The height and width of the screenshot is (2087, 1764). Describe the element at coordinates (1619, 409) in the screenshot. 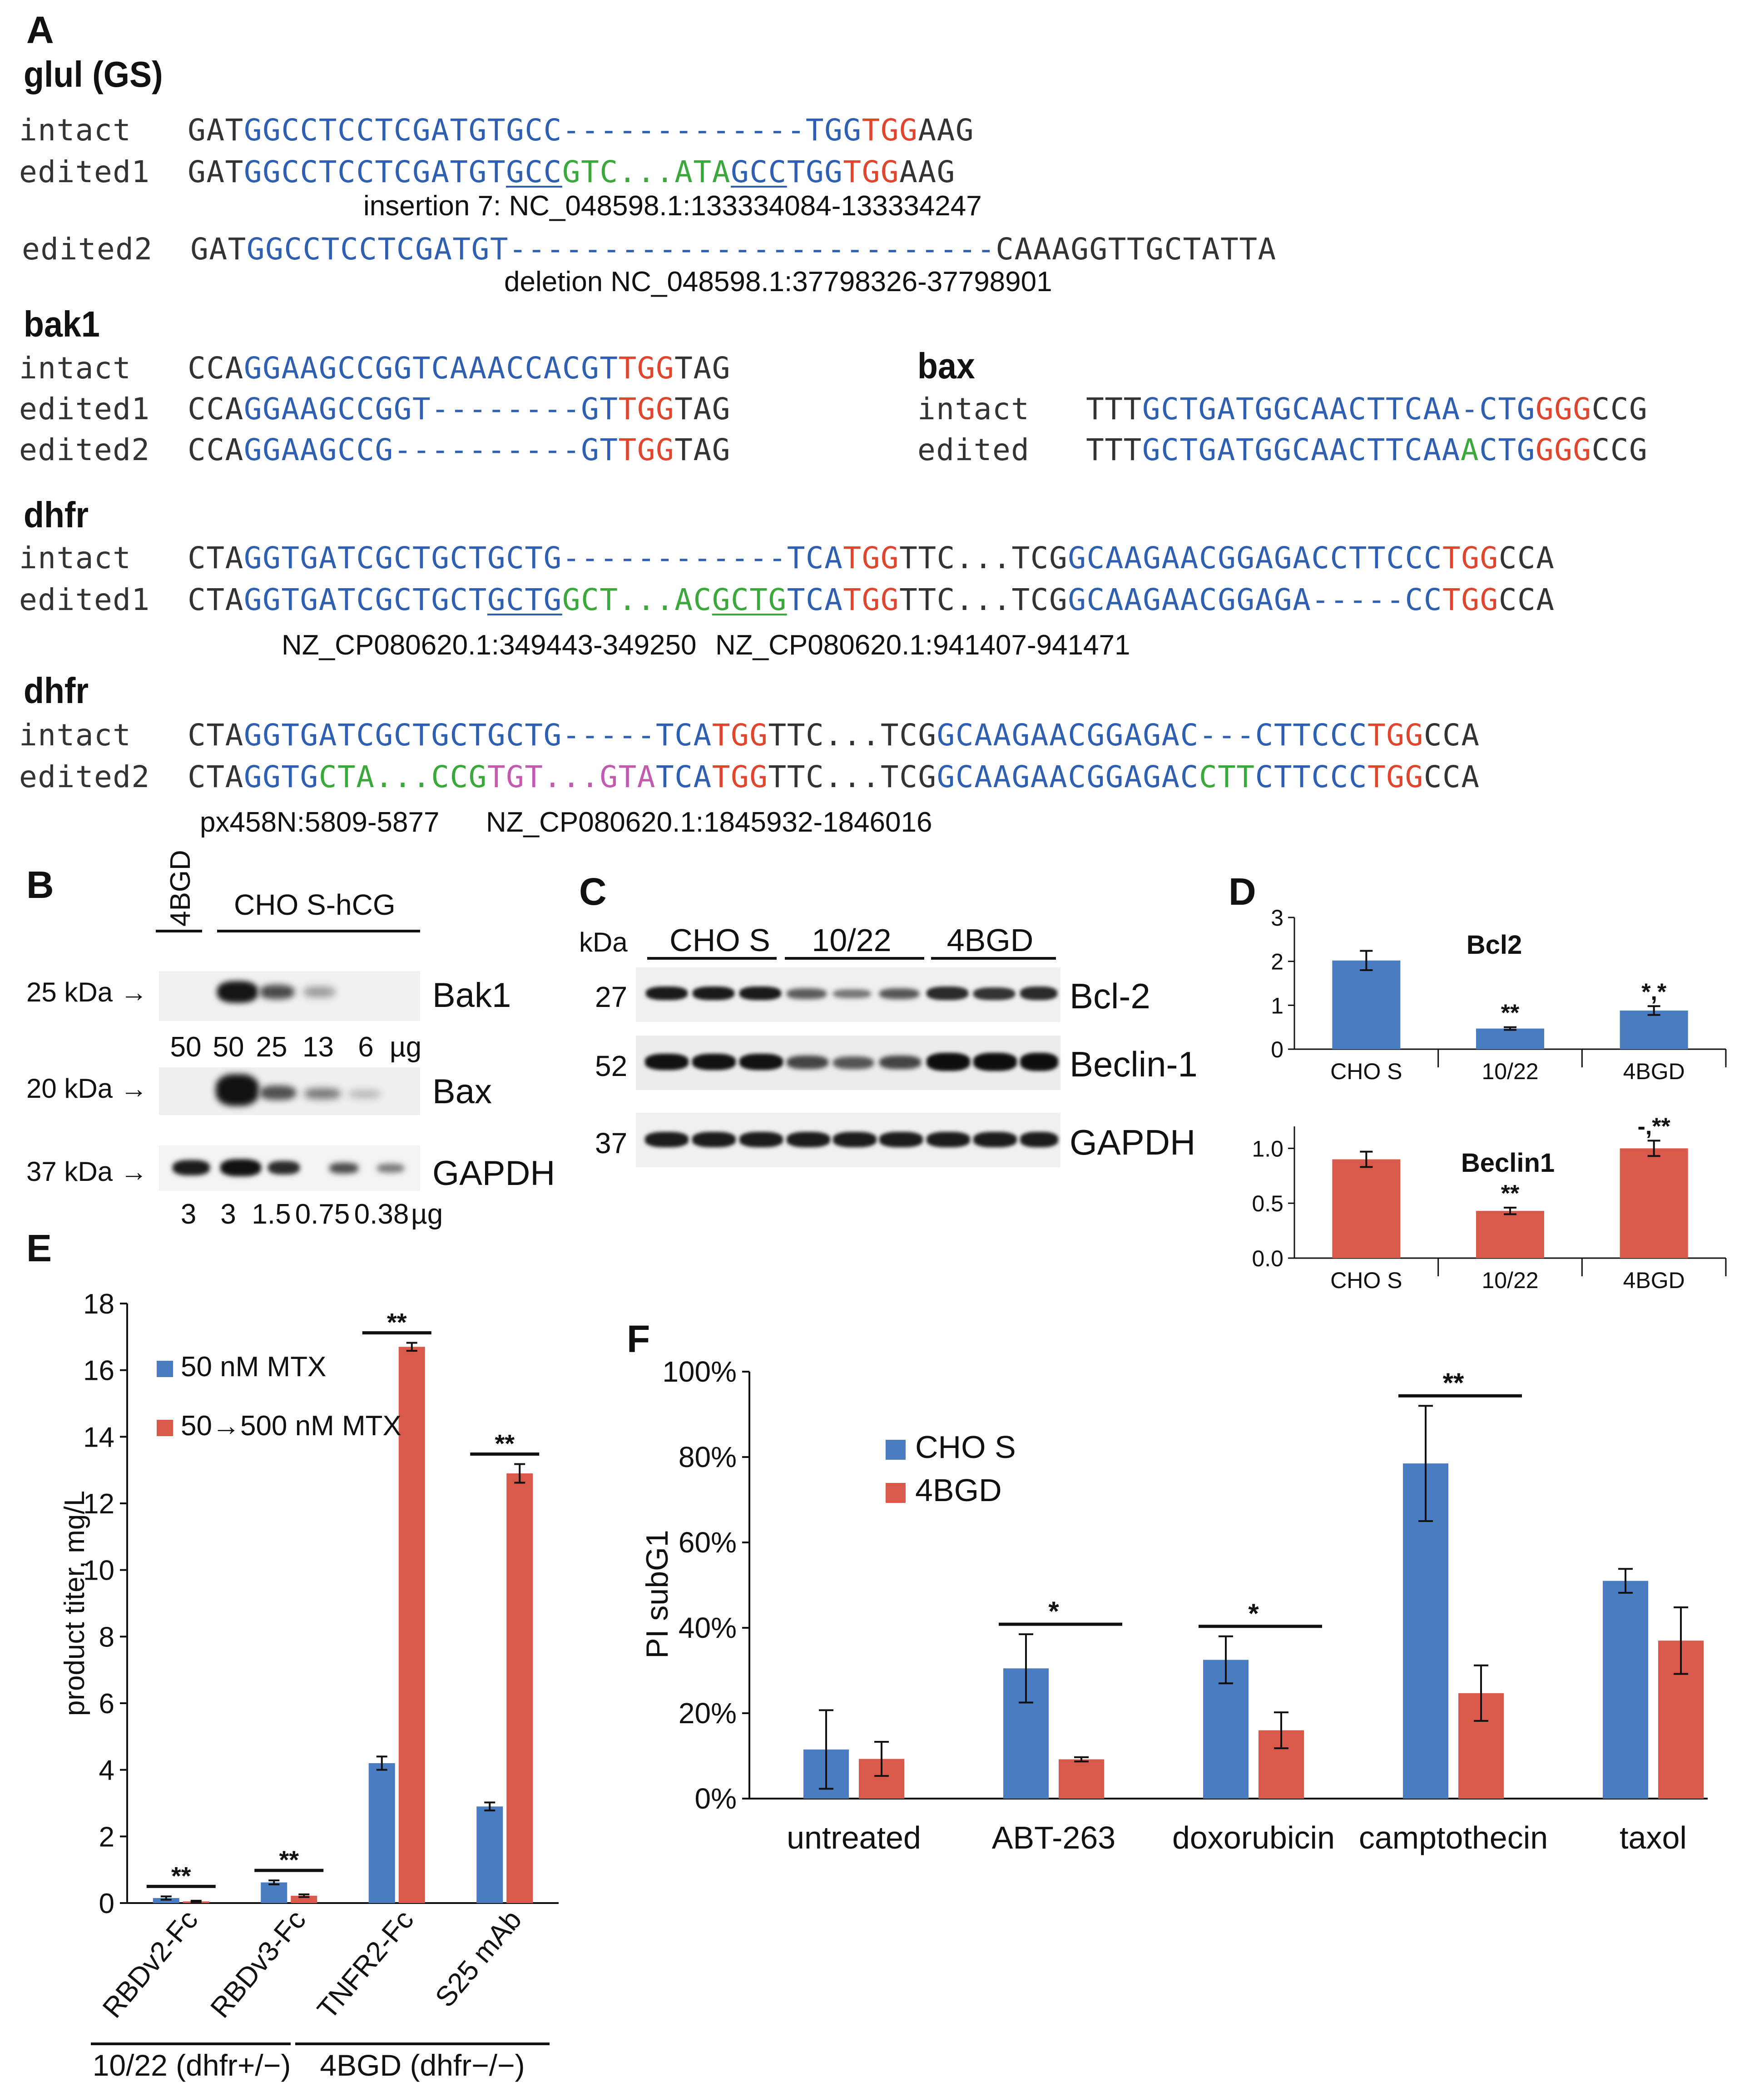

I see `seq-segment: CCG` at that location.